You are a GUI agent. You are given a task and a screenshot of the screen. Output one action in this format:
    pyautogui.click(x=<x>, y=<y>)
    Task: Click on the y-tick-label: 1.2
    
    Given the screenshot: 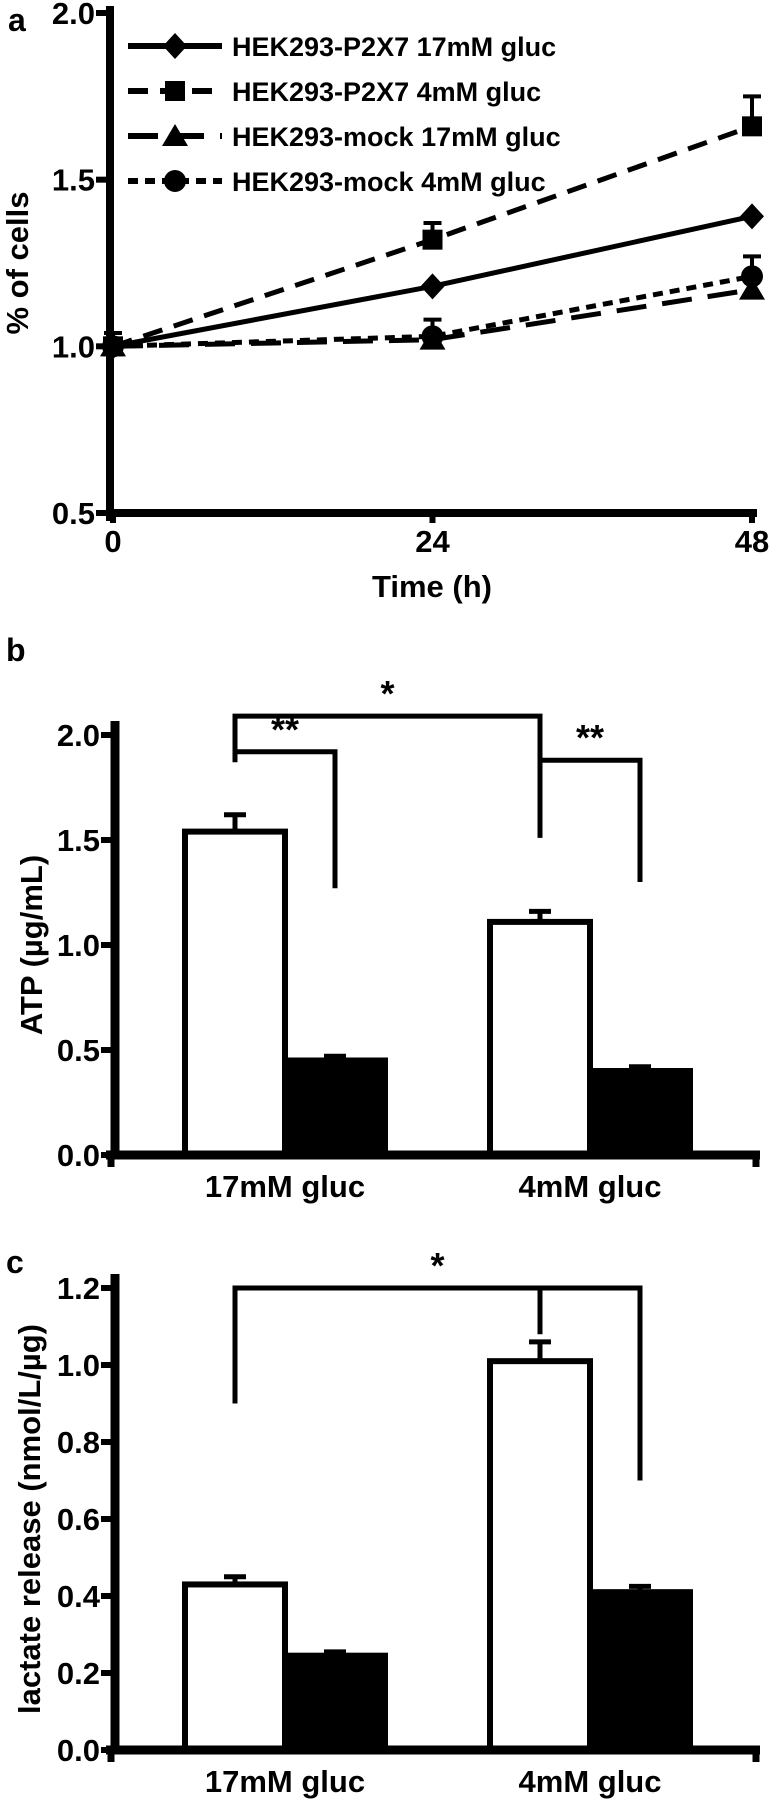 What is the action you would take?
    pyautogui.click(x=78, y=1288)
    